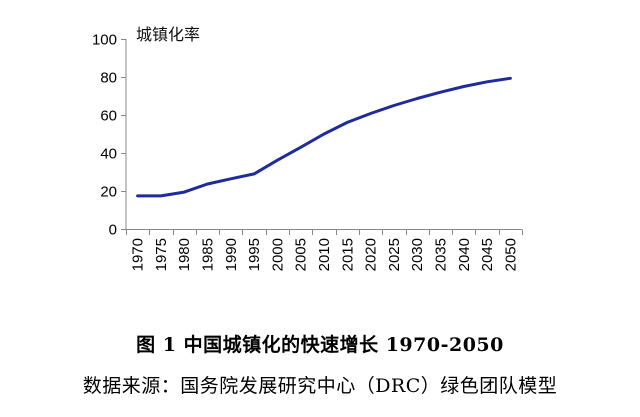 This screenshot has width=640, height=417. I want to click on figure-caption-title: 图 1 中国城镇化的快速增长 1970-2050, so click(320, 345).